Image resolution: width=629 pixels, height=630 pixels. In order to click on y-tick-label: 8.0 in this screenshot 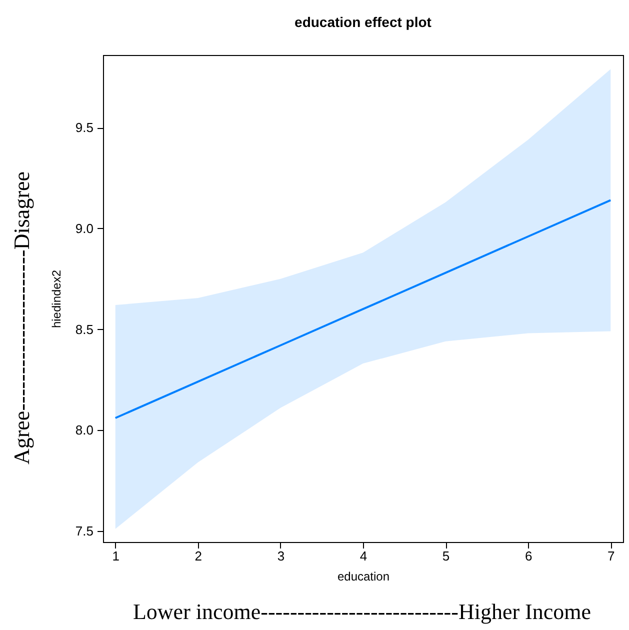, I will do `click(84, 430)`.